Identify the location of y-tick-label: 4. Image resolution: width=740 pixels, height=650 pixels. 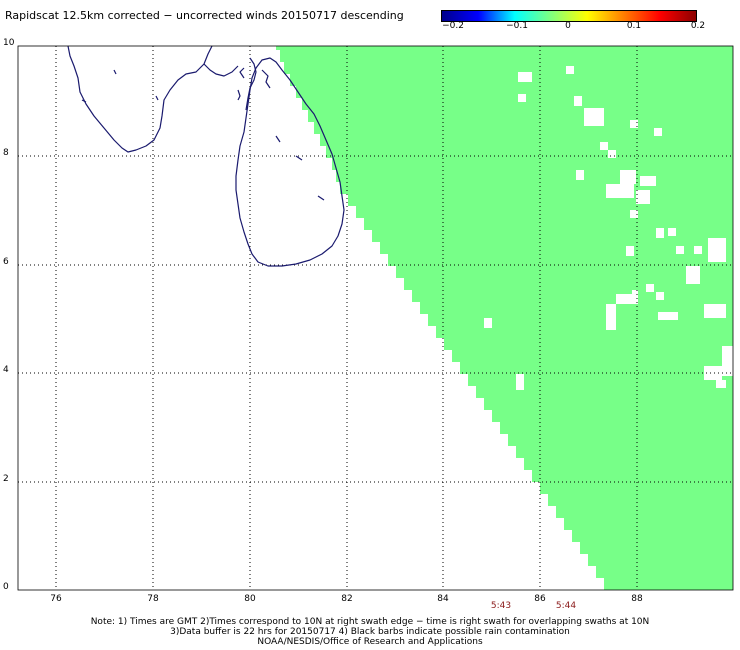
(6, 370).